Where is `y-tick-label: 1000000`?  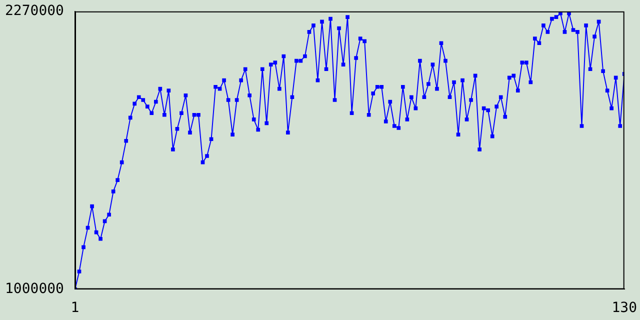 y-tick-label: 1000000 is located at coordinates (34, 288).